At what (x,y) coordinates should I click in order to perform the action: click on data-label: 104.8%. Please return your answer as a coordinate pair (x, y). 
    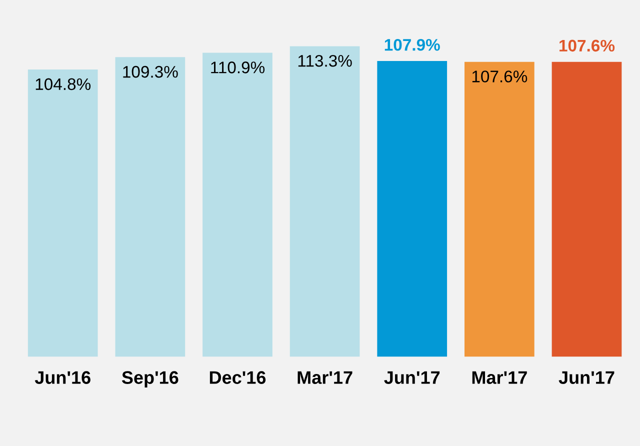
    Looking at the image, I should click on (63, 84).